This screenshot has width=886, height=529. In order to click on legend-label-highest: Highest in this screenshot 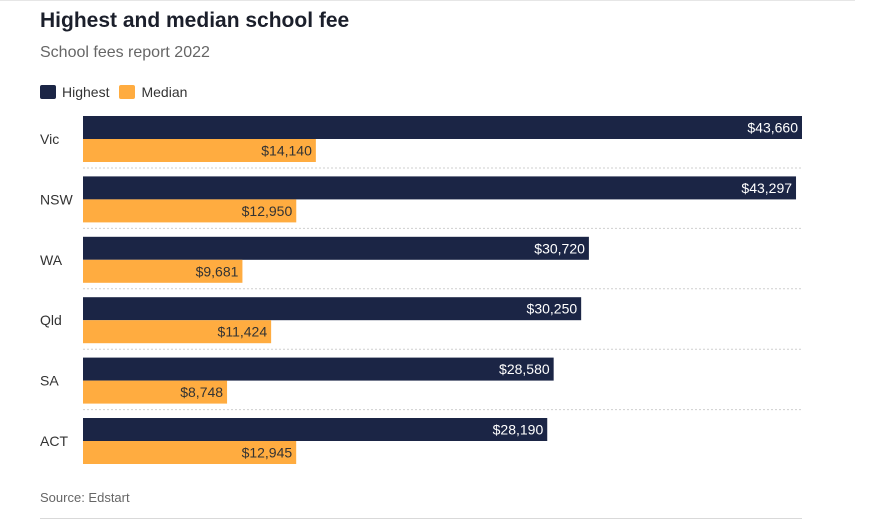, I will do `click(86, 92)`.